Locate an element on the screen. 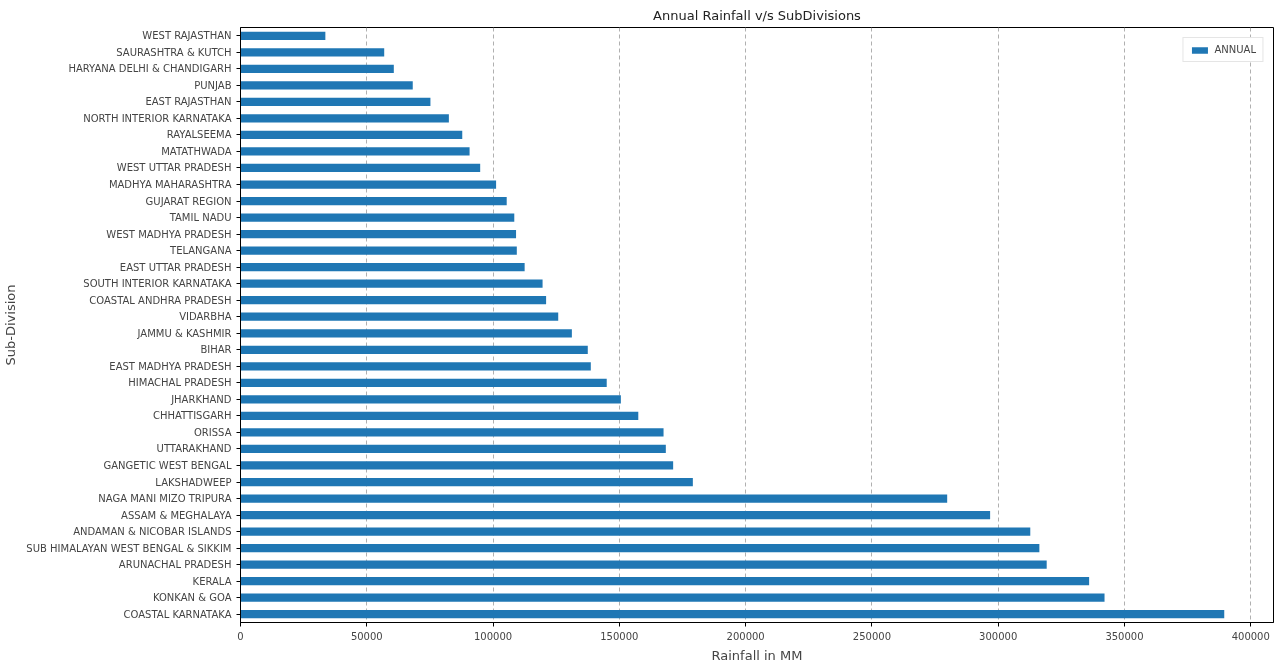  chart-title: Annual Rainfall v/s SubDivisions is located at coordinates (757, 15).